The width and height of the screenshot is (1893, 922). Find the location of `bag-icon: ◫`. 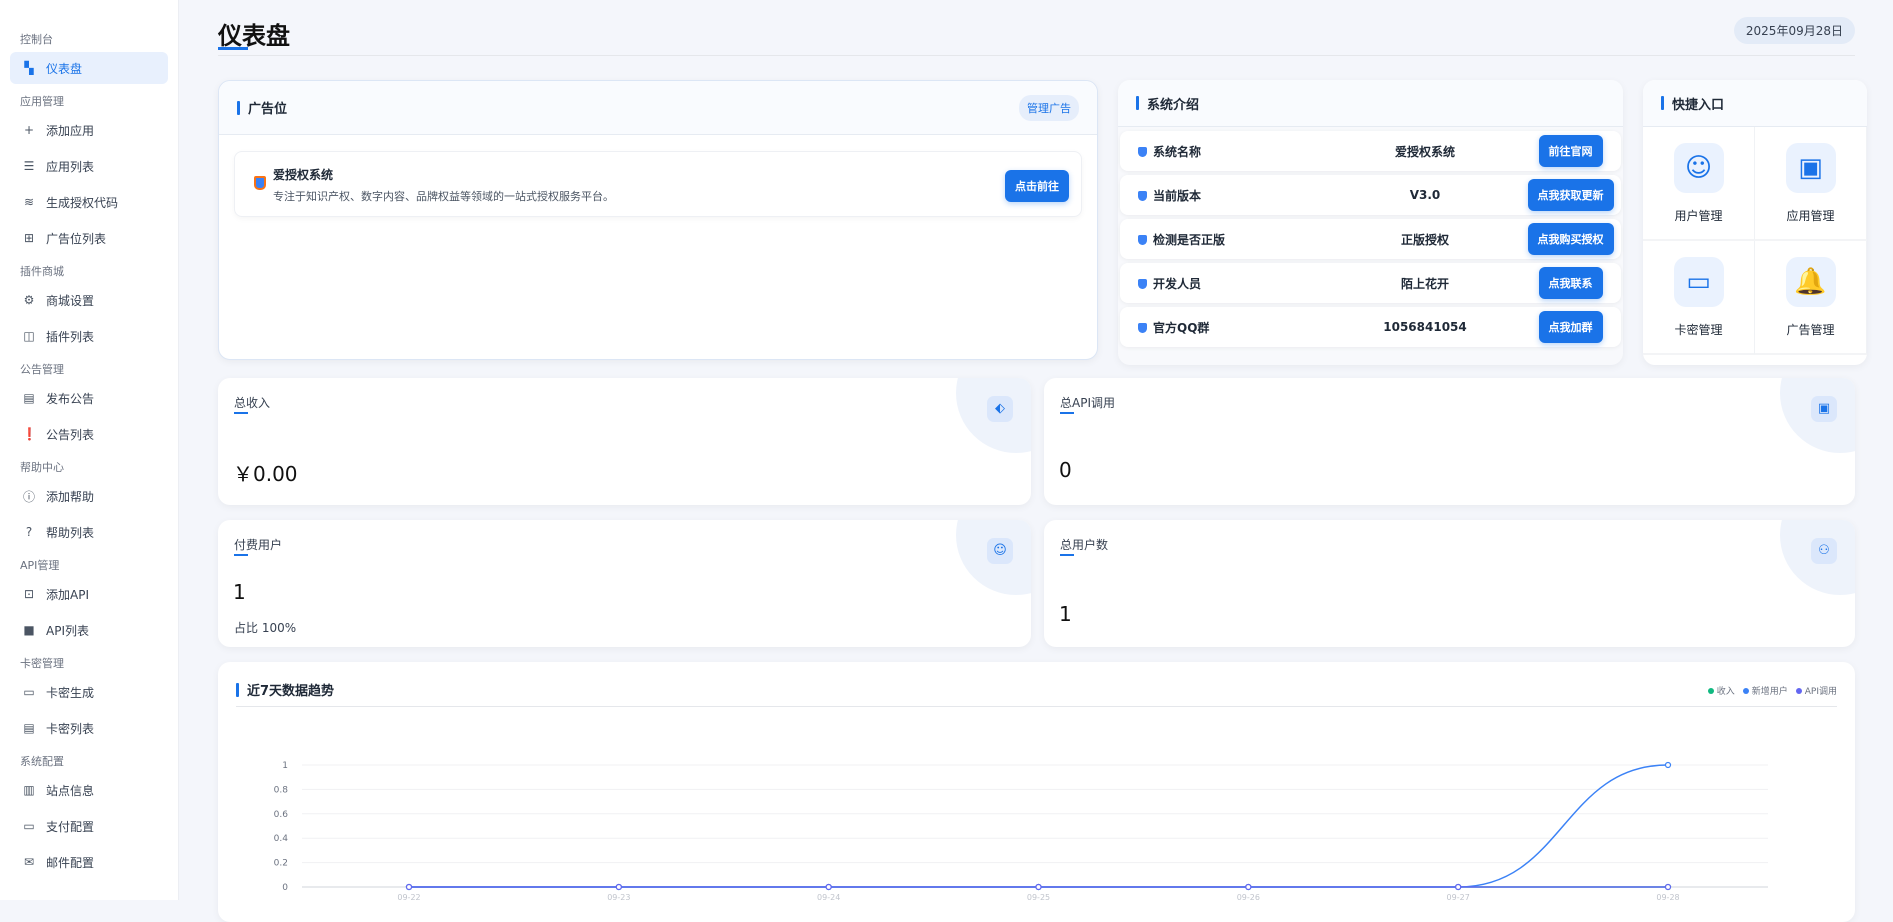

bag-icon: ◫ is located at coordinates (29, 336).